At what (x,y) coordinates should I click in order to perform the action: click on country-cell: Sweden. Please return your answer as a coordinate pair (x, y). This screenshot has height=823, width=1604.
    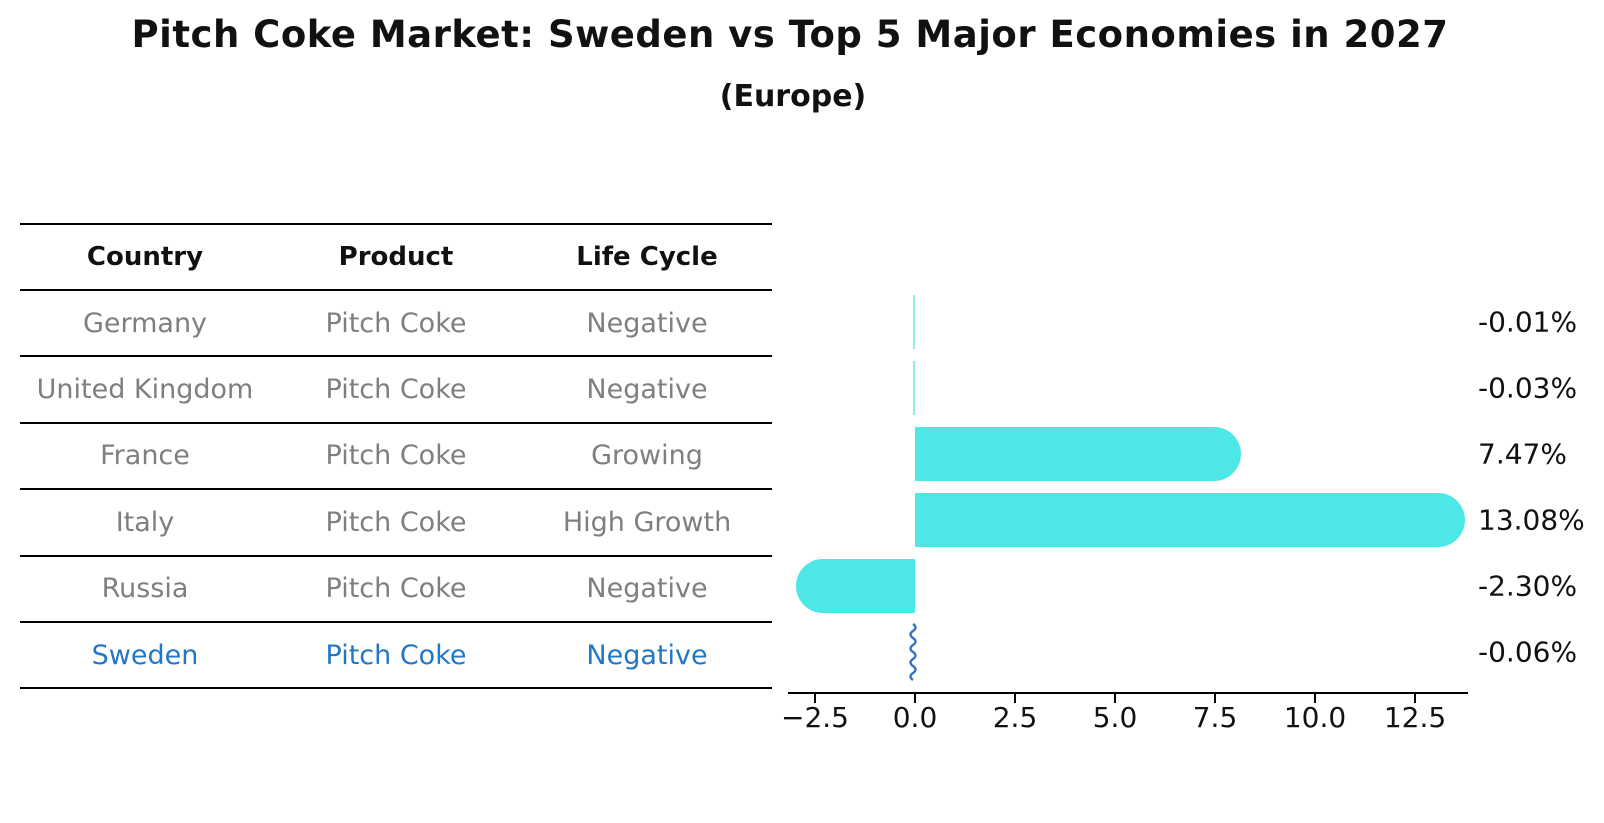
    Looking at the image, I should click on (145, 655).